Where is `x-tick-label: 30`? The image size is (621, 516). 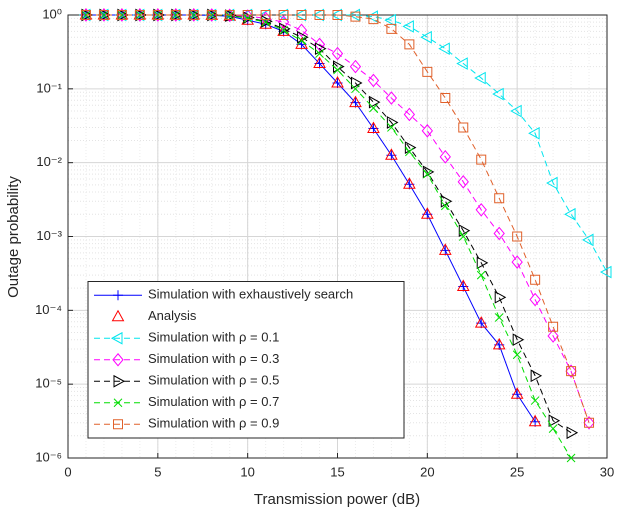 x-tick-label: 30 is located at coordinates (607, 471).